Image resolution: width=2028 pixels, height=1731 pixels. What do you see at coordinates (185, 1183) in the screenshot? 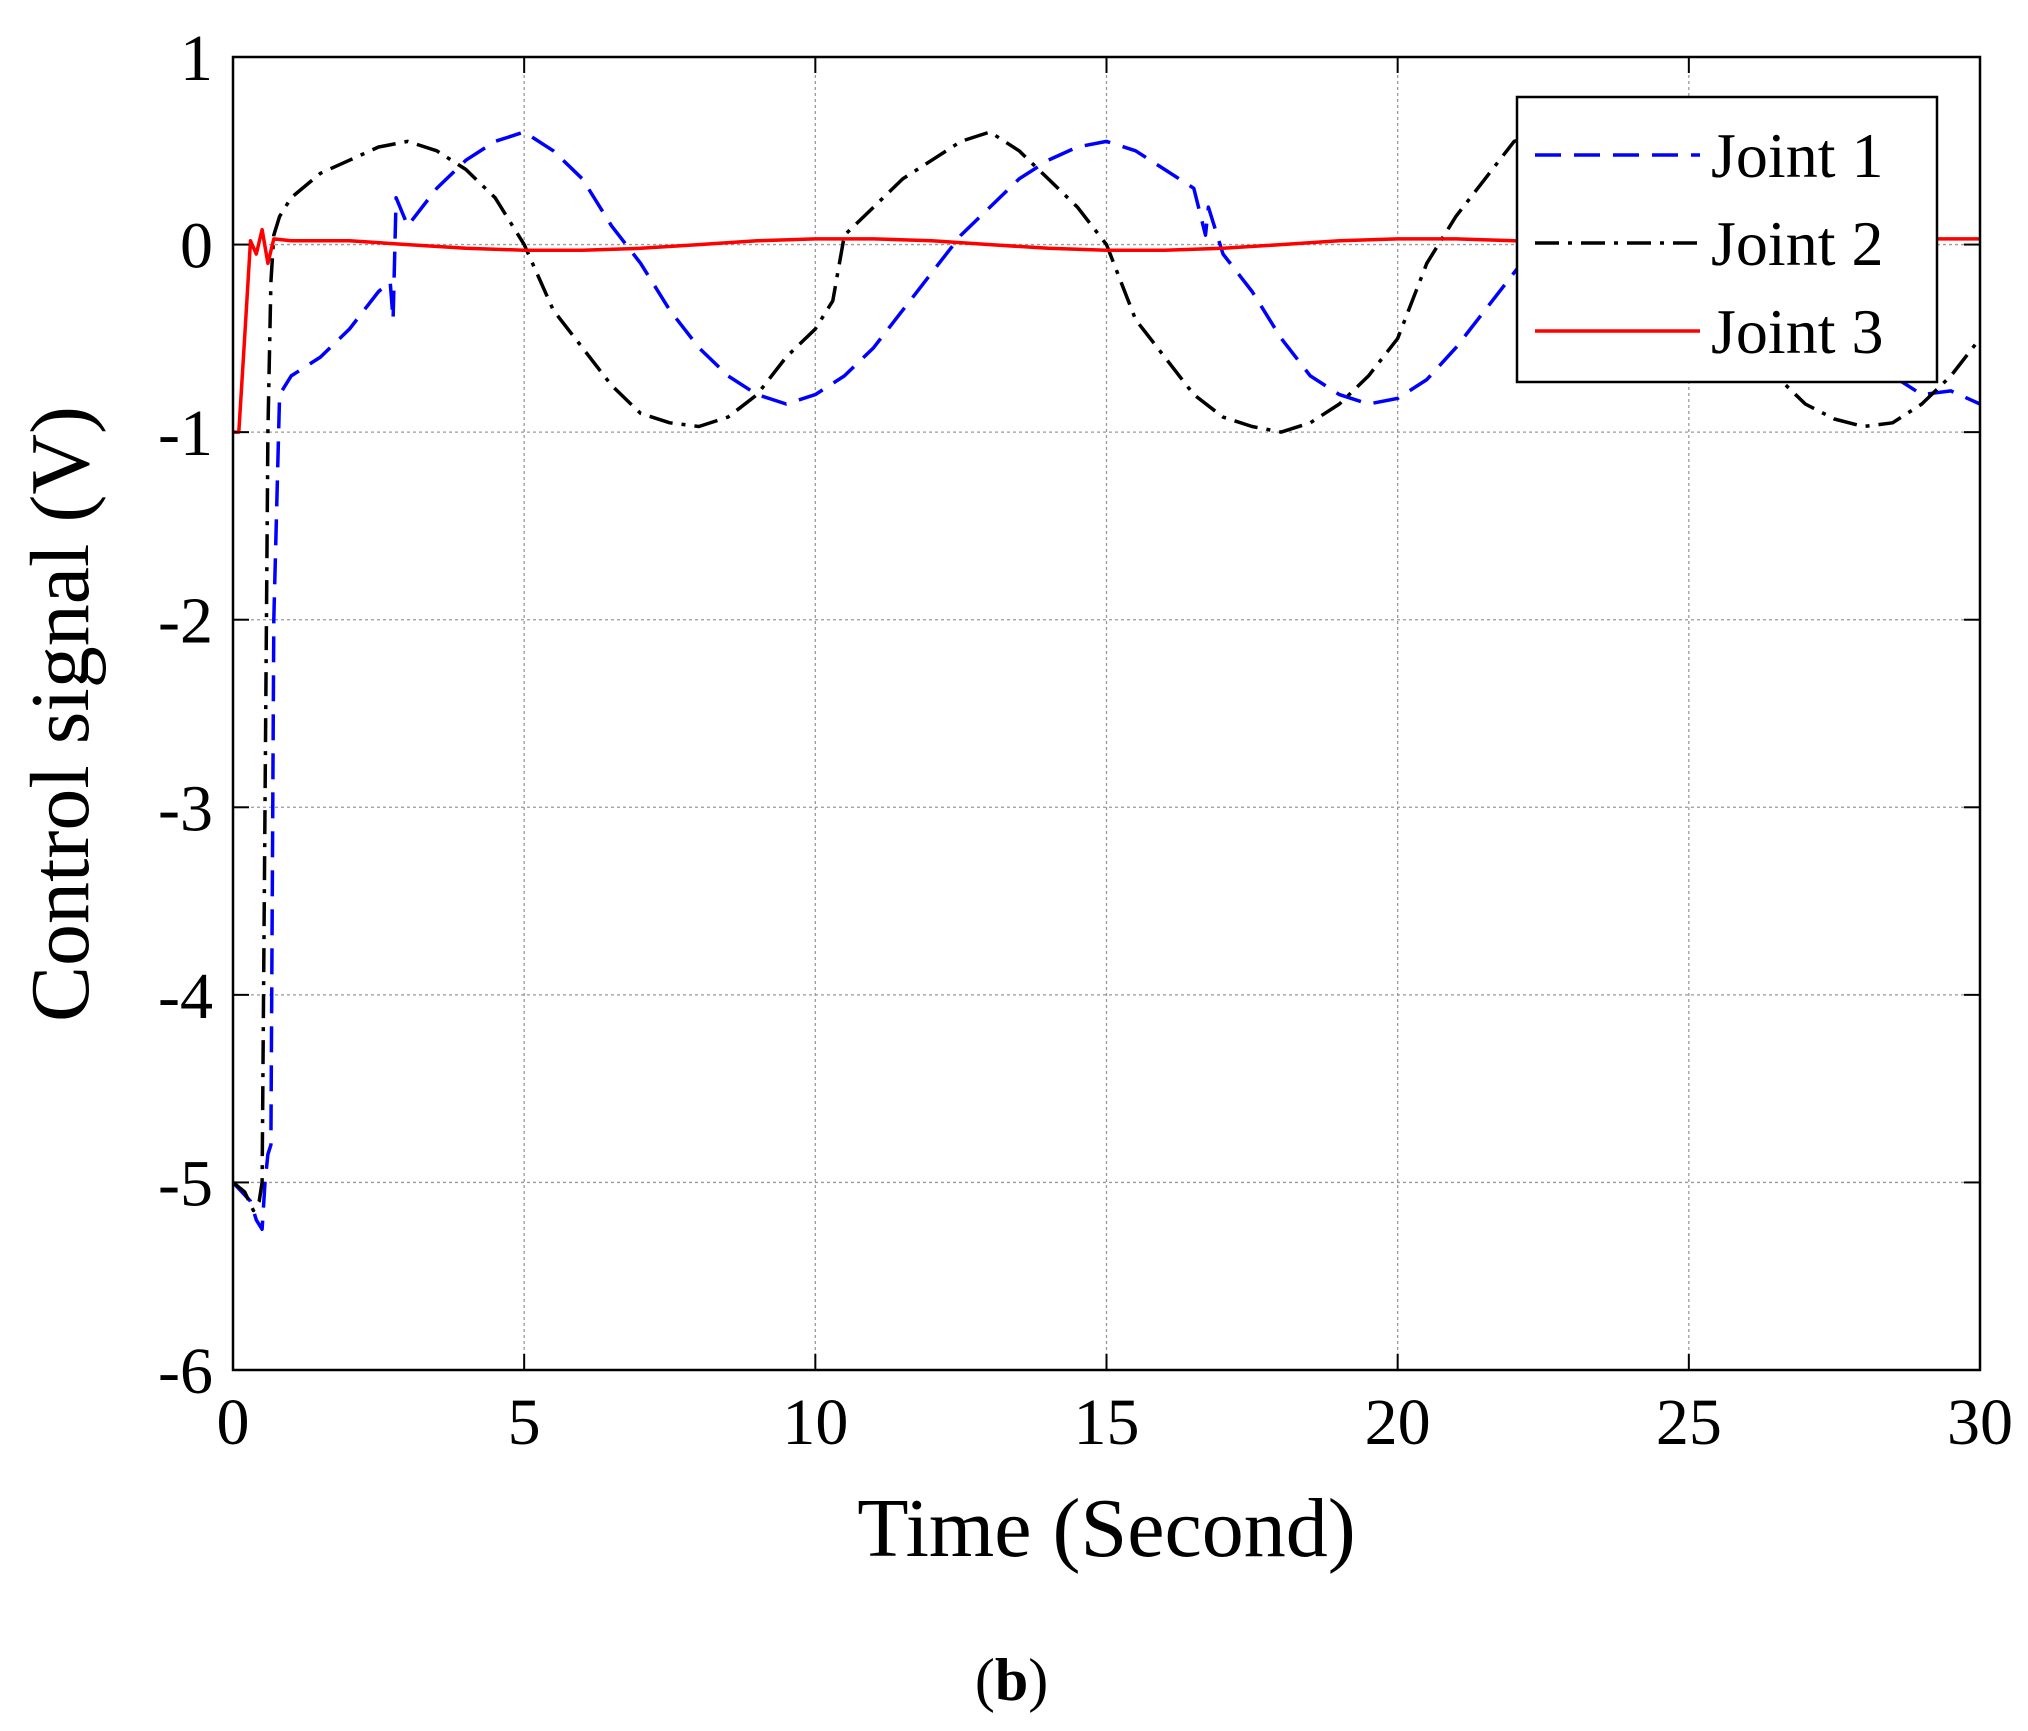
I see `y-tick-label: -5` at bounding box center [185, 1183].